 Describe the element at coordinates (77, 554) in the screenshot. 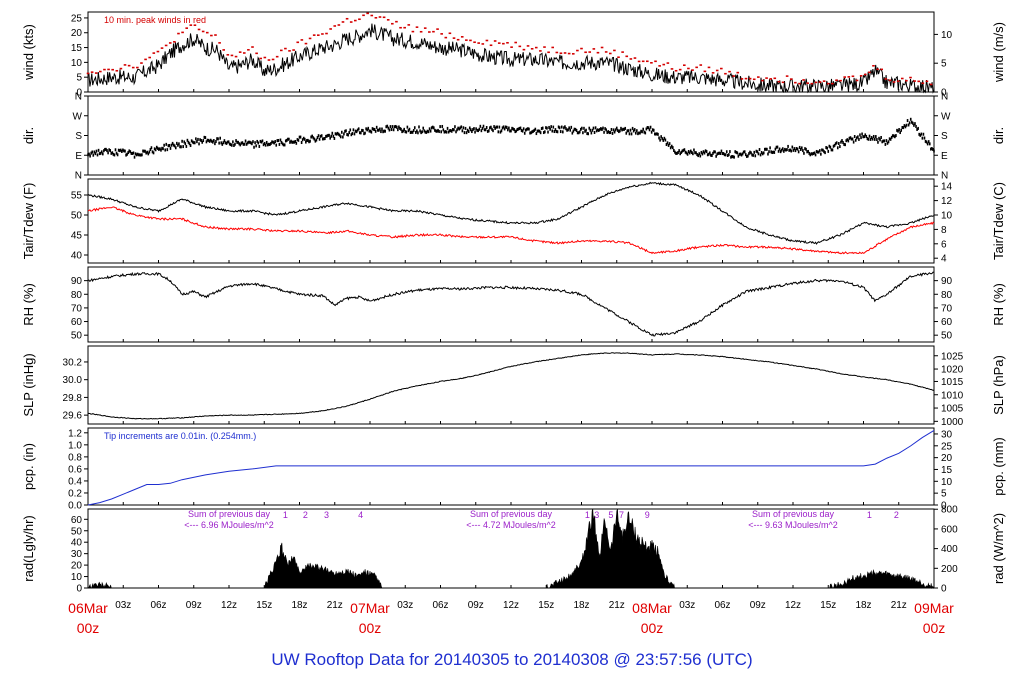

I see `rad-ytick-label-left: 30` at that location.